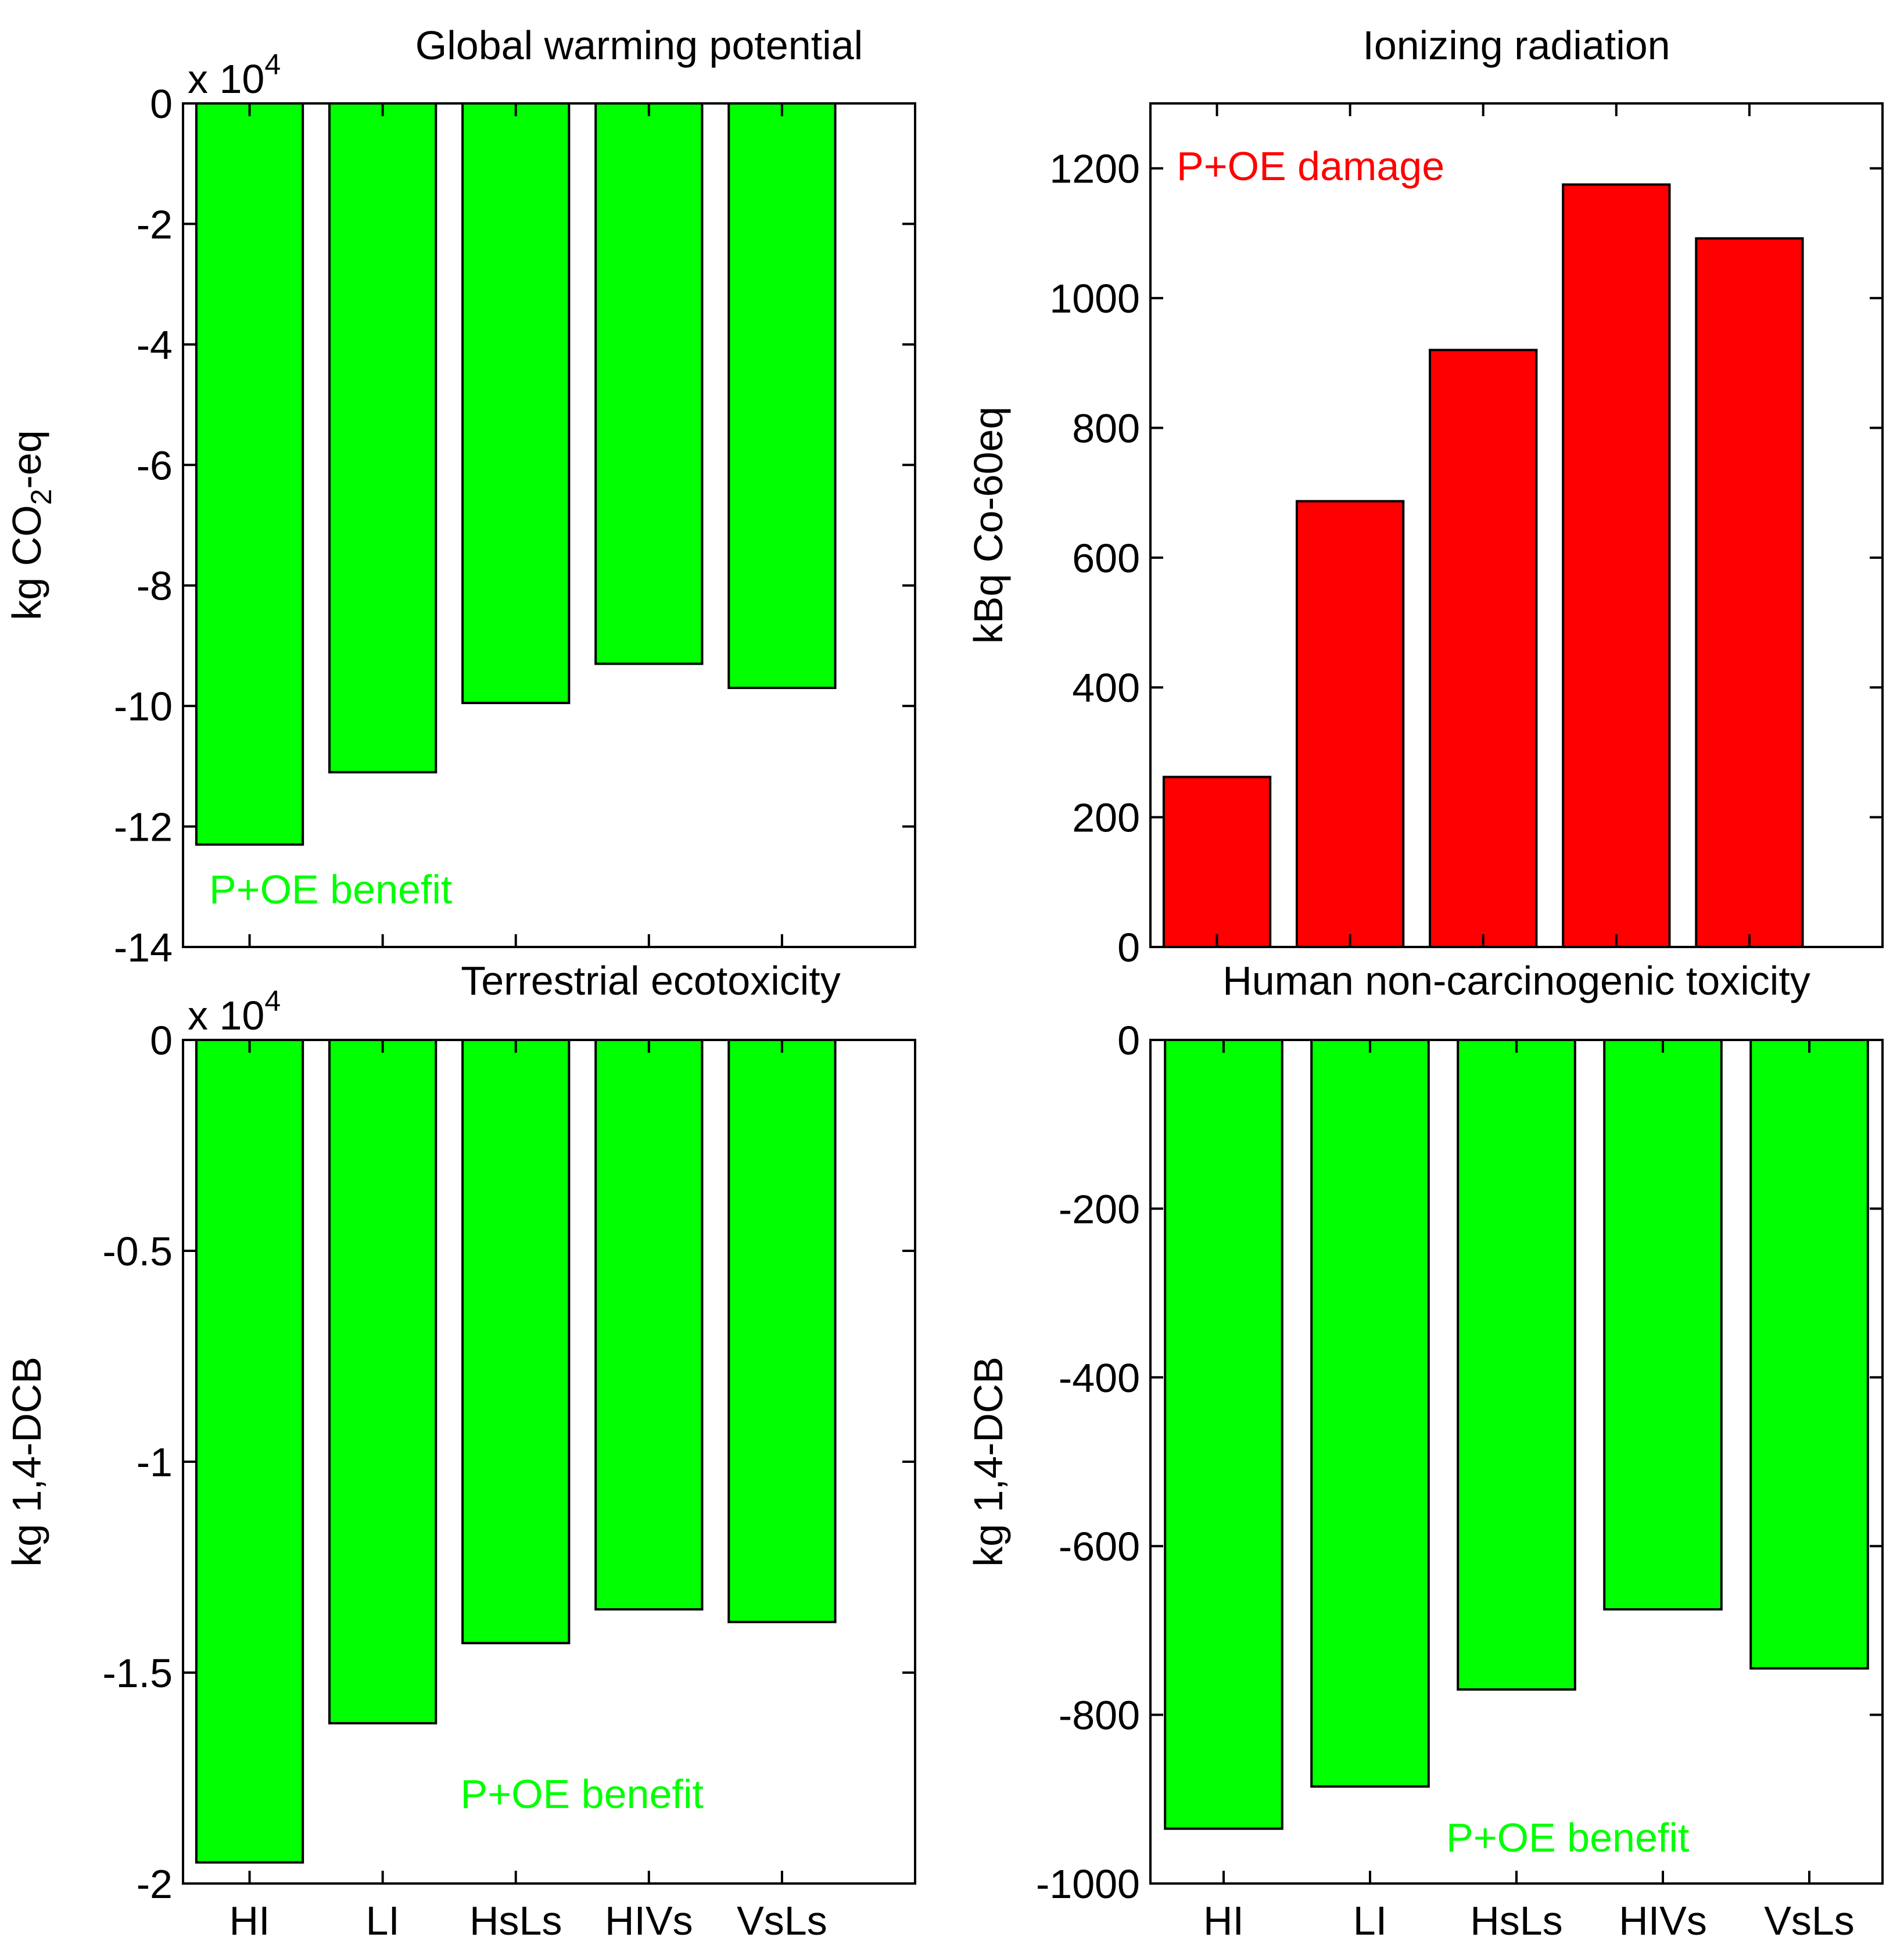 The image size is (1904, 1948). I want to click on y-tick-label: 1200, so click(1094, 169).